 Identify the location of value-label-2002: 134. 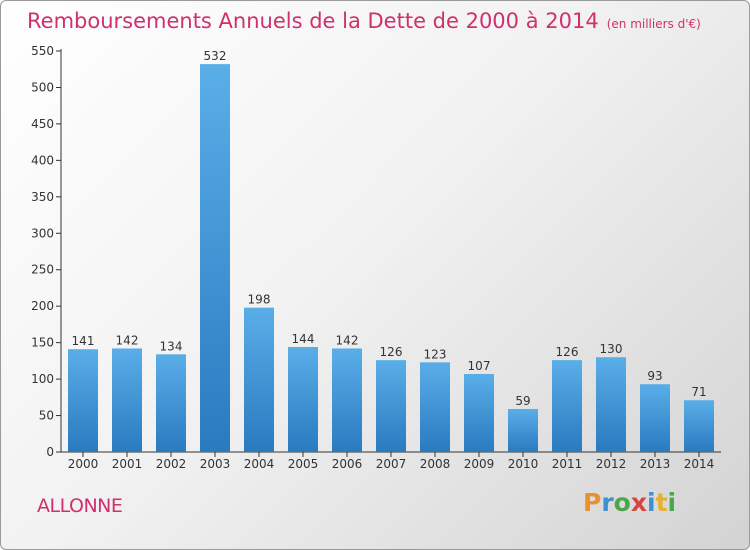
(171, 346).